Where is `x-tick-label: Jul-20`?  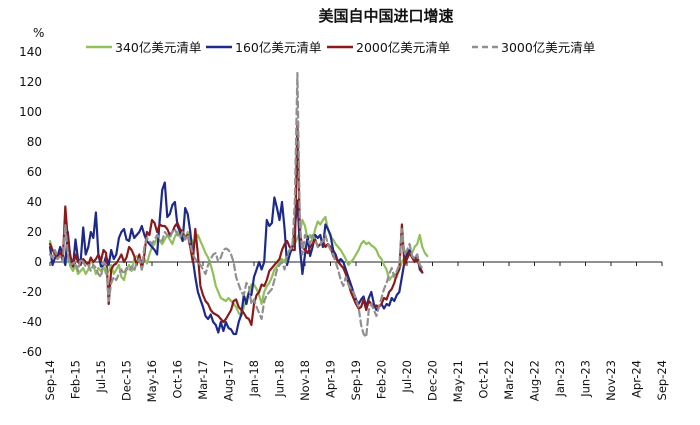 x-tick-label: Jul-20 is located at coordinates (407, 377).